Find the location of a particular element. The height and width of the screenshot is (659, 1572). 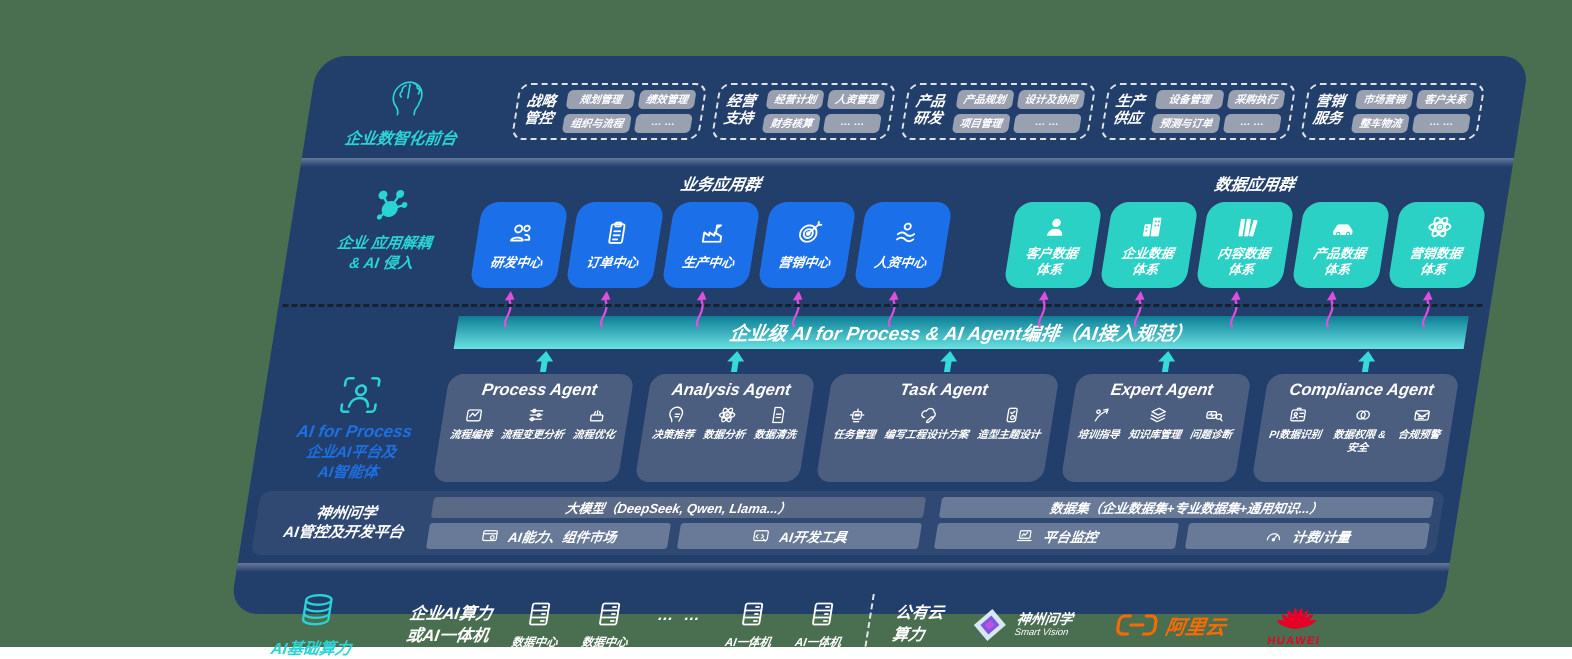

agent-card-task: Task Agent 任务管理 编写工程设计方案 造型主题设计 is located at coordinates (938, 417).